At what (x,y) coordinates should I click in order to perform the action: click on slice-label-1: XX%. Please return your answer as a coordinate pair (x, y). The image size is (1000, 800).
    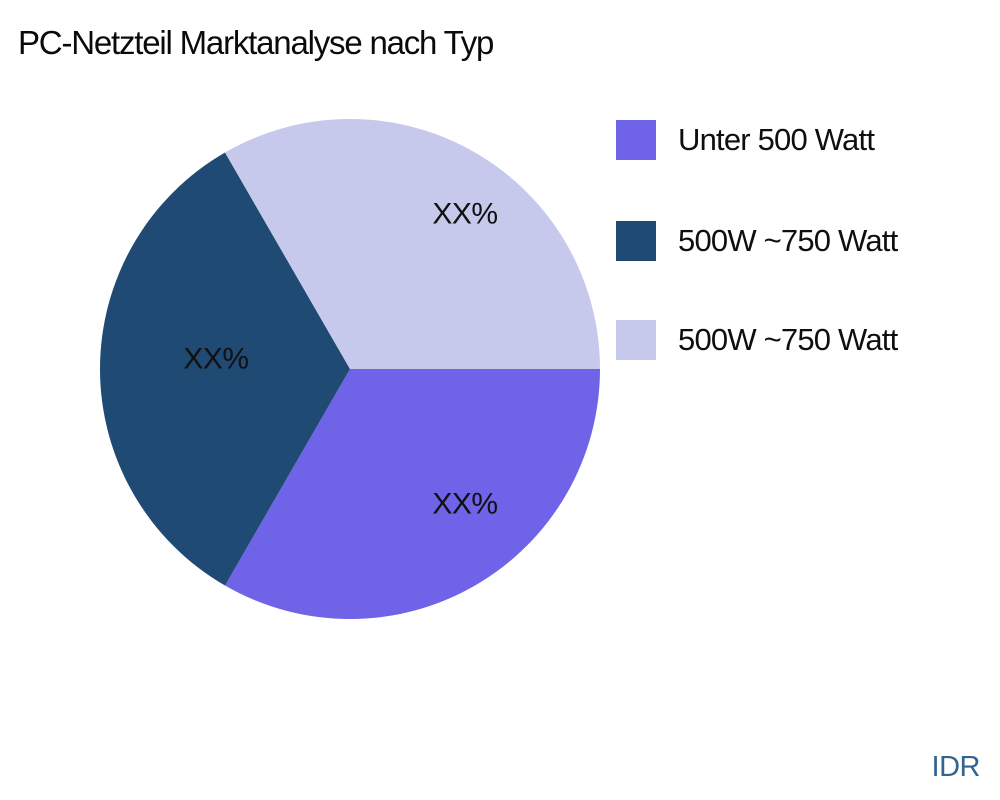
    Looking at the image, I should click on (464, 504).